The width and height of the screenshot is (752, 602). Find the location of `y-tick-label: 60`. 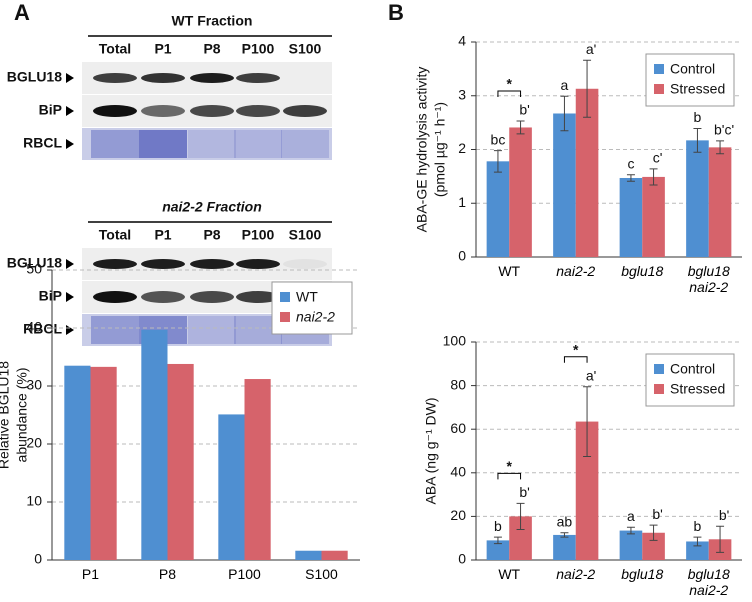

y-tick-label: 60 is located at coordinates (458, 428).